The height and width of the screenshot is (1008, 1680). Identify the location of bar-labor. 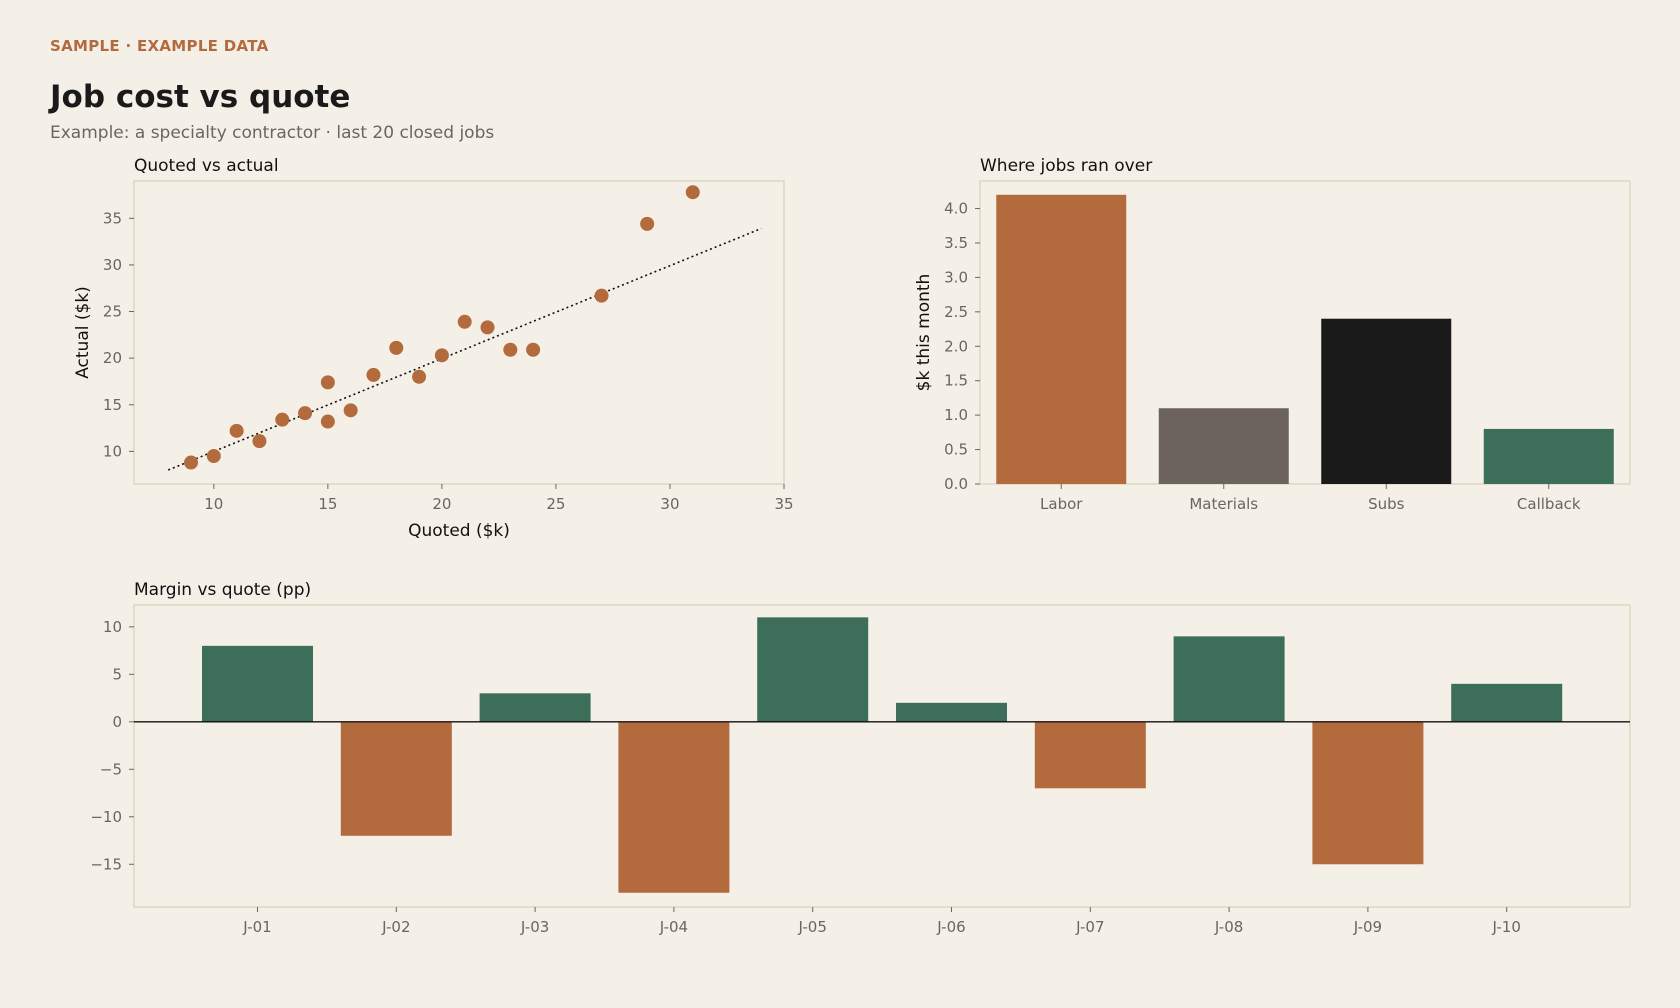
(1061, 339).